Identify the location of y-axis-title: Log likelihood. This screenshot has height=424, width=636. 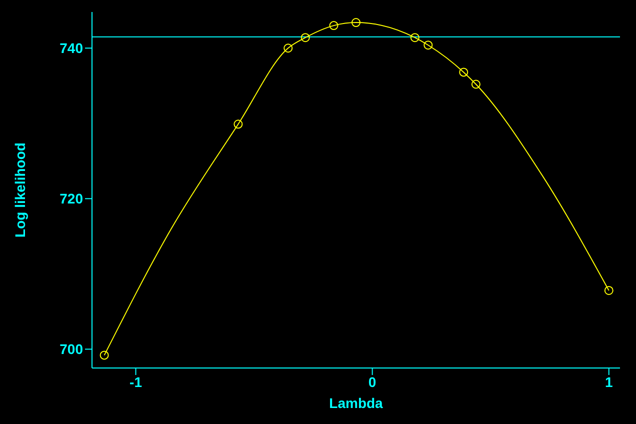
(20, 190).